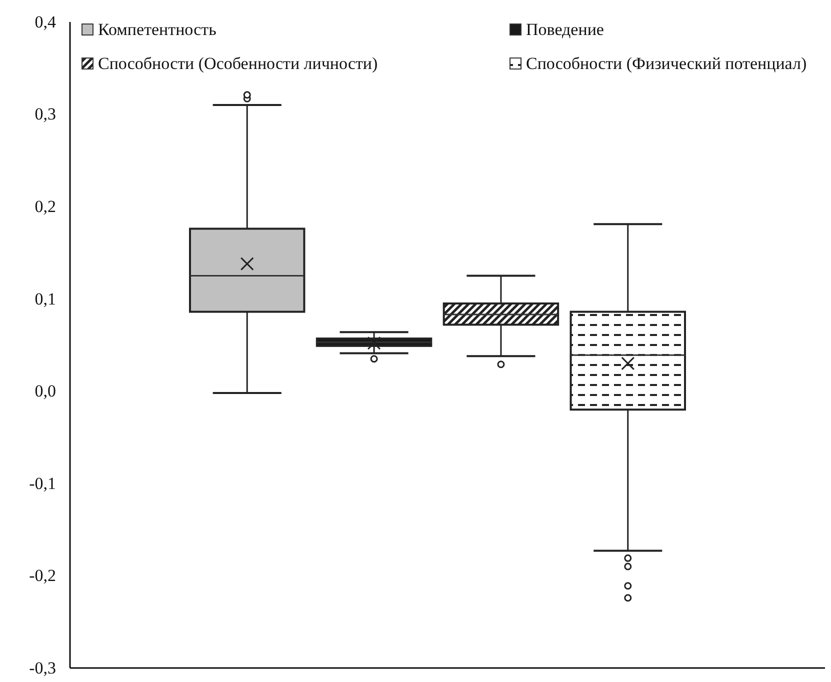 This screenshot has height=682, width=831. What do you see at coordinates (45, 206) in the screenshot?
I see `y-tick-label: 0,2` at bounding box center [45, 206].